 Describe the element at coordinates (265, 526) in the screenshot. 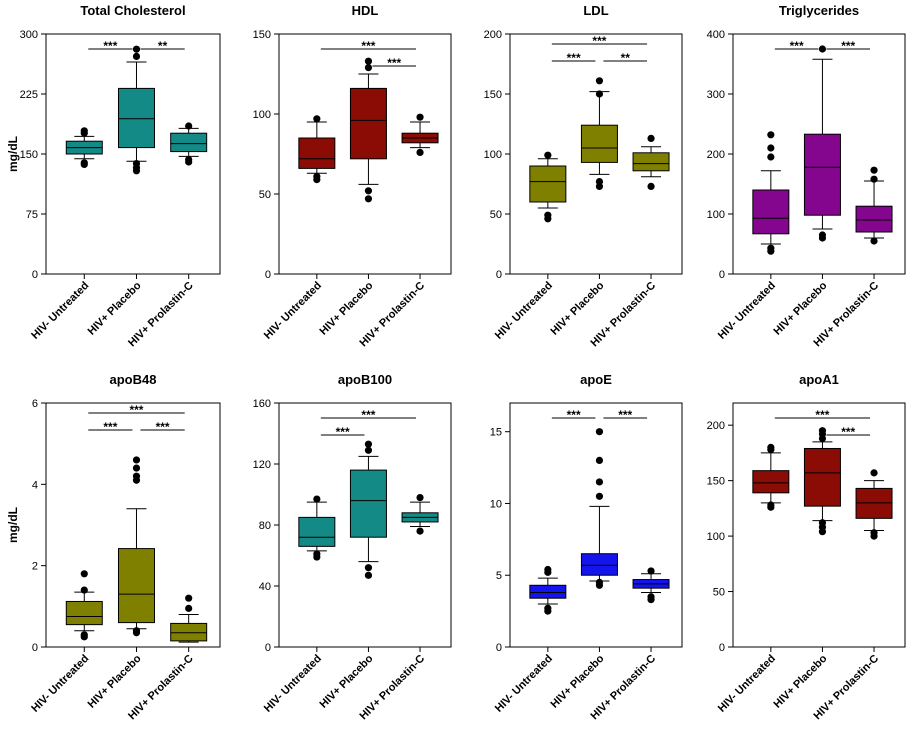

I see `y-tick-label: 80` at that location.